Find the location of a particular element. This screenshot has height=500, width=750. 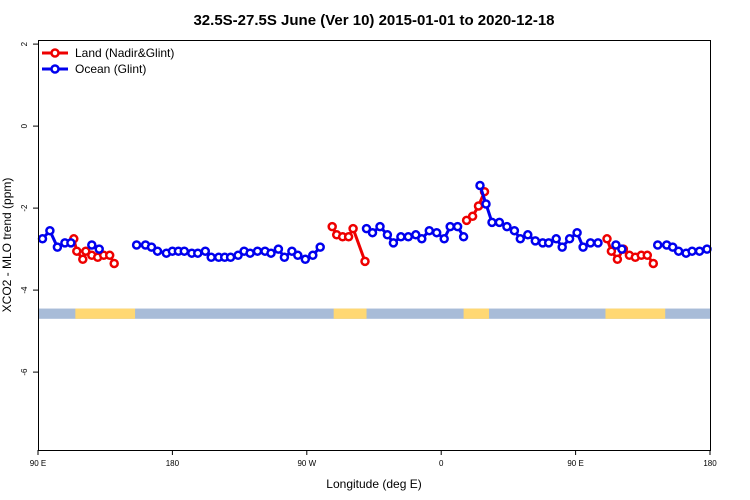

y-axis: 2 0 -2 -4 -6 is located at coordinates (29, 208).